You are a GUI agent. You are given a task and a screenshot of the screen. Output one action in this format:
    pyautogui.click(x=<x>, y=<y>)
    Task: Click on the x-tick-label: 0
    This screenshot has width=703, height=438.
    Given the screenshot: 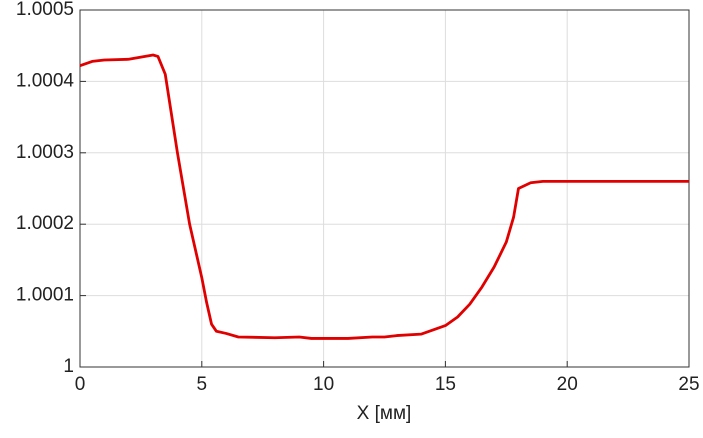 What is the action you would take?
    pyautogui.click(x=80, y=384)
    